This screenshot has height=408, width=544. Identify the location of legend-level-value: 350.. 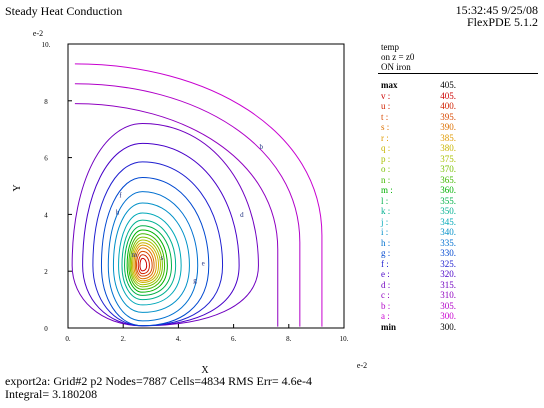
(448, 211).